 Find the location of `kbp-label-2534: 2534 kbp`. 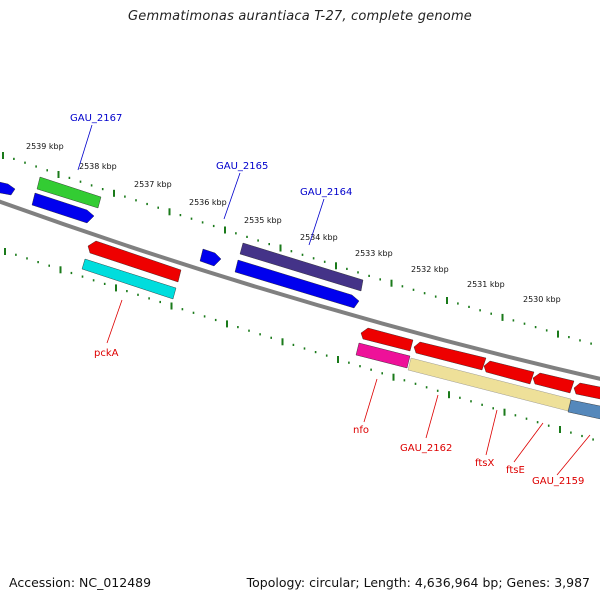

kbp-label-2534: 2534 kbp is located at coordinates (319, 237).